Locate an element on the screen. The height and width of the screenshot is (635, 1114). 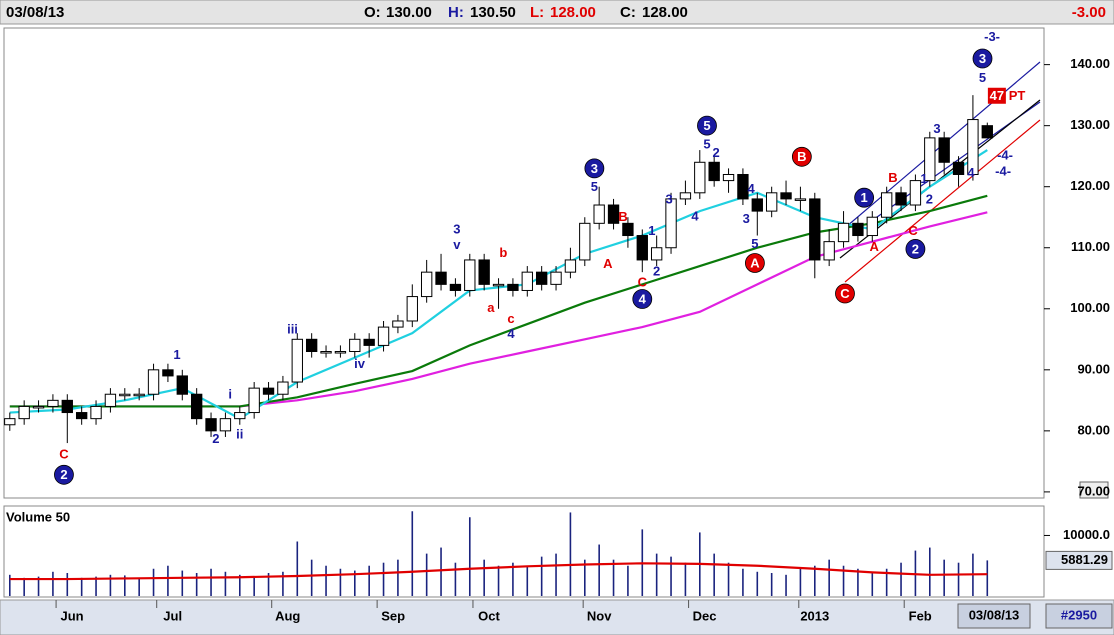
wave-label: -3- is located at coordinates (992, 36).